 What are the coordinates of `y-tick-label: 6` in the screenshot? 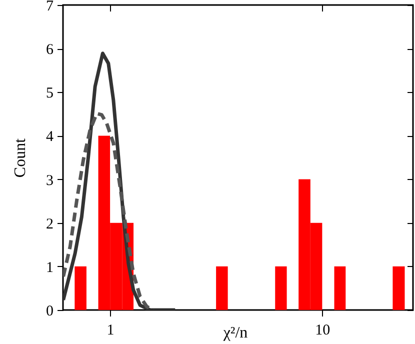 It's located at (50, 50).